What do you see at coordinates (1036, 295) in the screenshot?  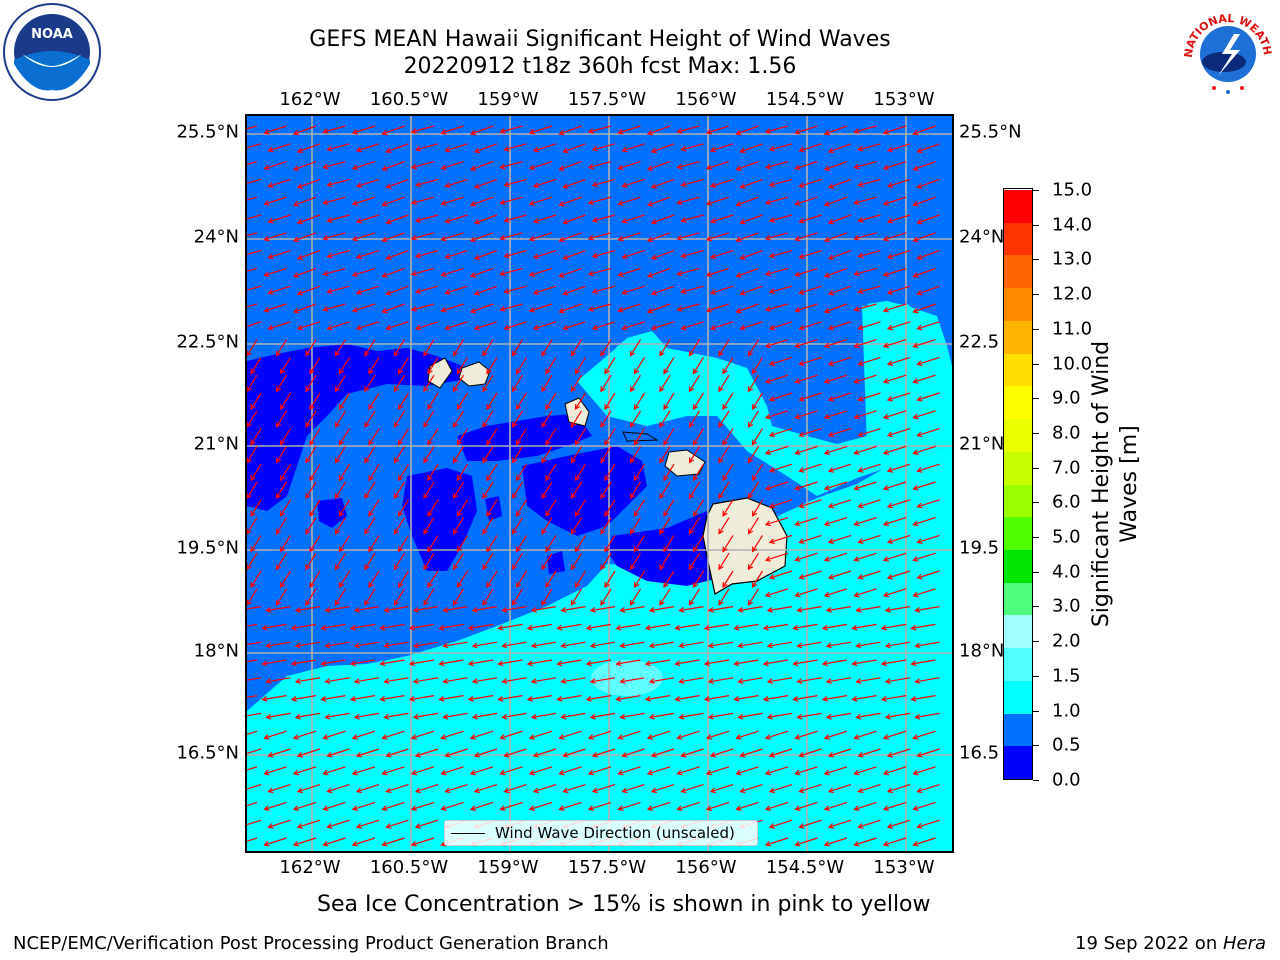 I see `colorbar-tick-mark` at bounding box center [1036, 295].